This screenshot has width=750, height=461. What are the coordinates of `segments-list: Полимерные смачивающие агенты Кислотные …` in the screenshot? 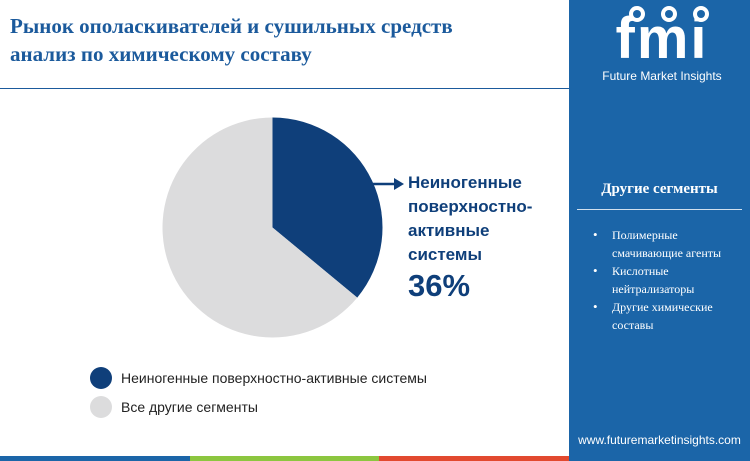 It's located at (668, 280).